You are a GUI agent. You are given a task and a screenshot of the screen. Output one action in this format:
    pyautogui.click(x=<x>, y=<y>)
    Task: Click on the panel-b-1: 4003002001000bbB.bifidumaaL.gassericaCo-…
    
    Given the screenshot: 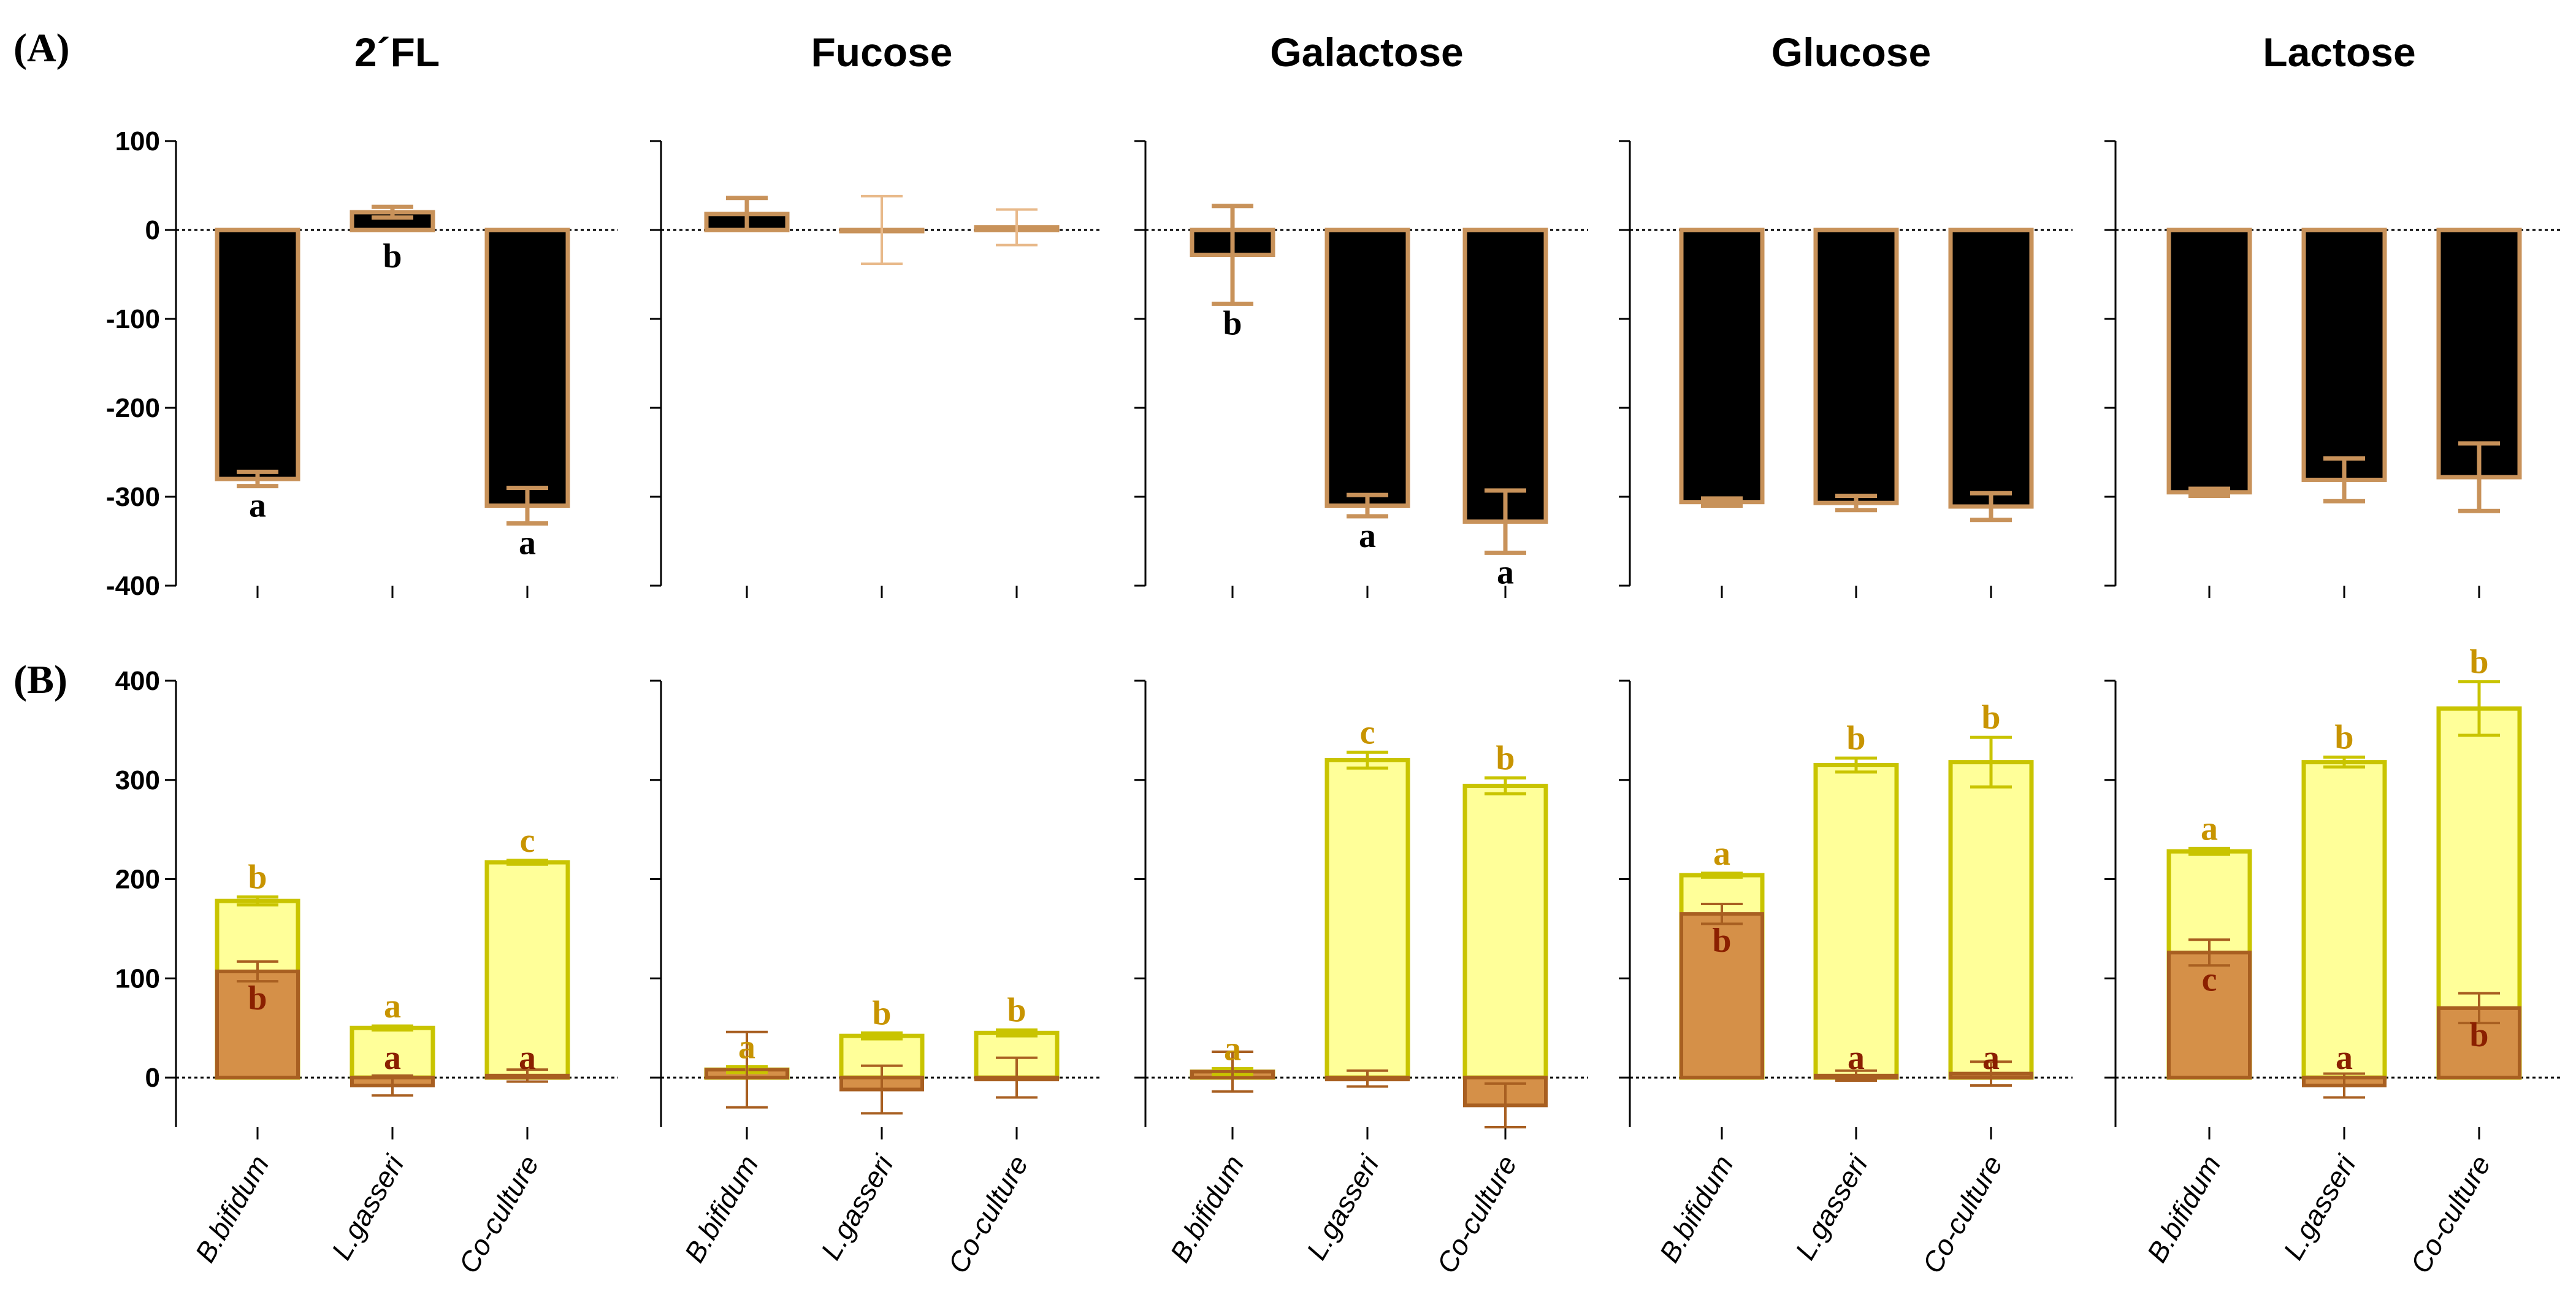 What is the action you would take?
    pyautogui.click(x=366, y=972)
    